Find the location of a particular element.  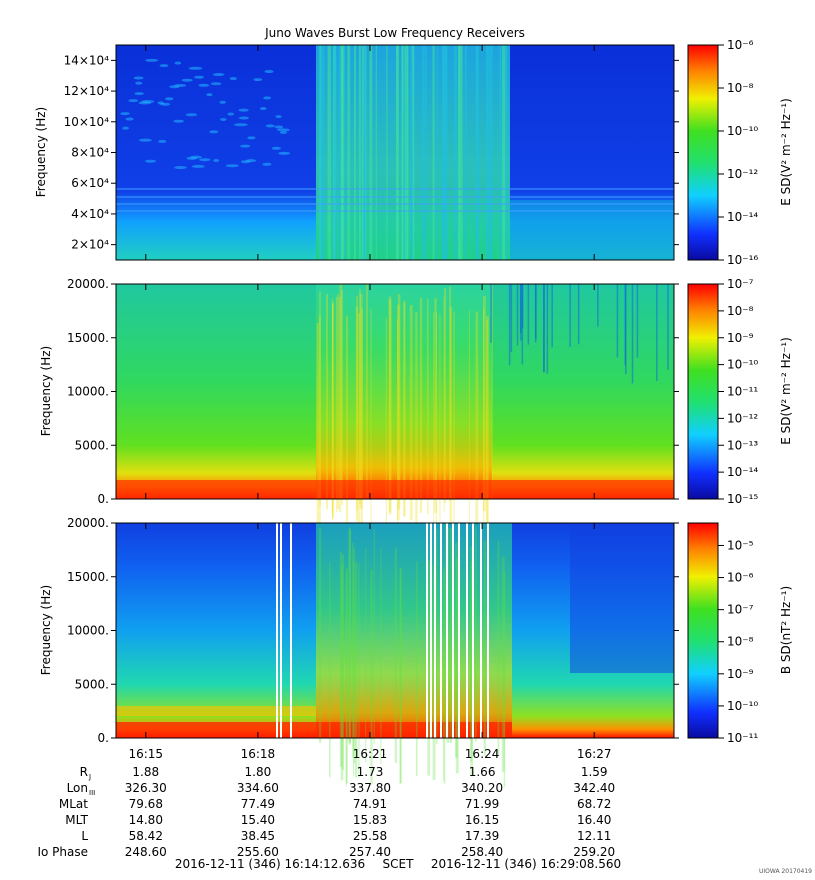

colorbar-tick-label: 10⁻⁸ is located at coordinates (740, 88).